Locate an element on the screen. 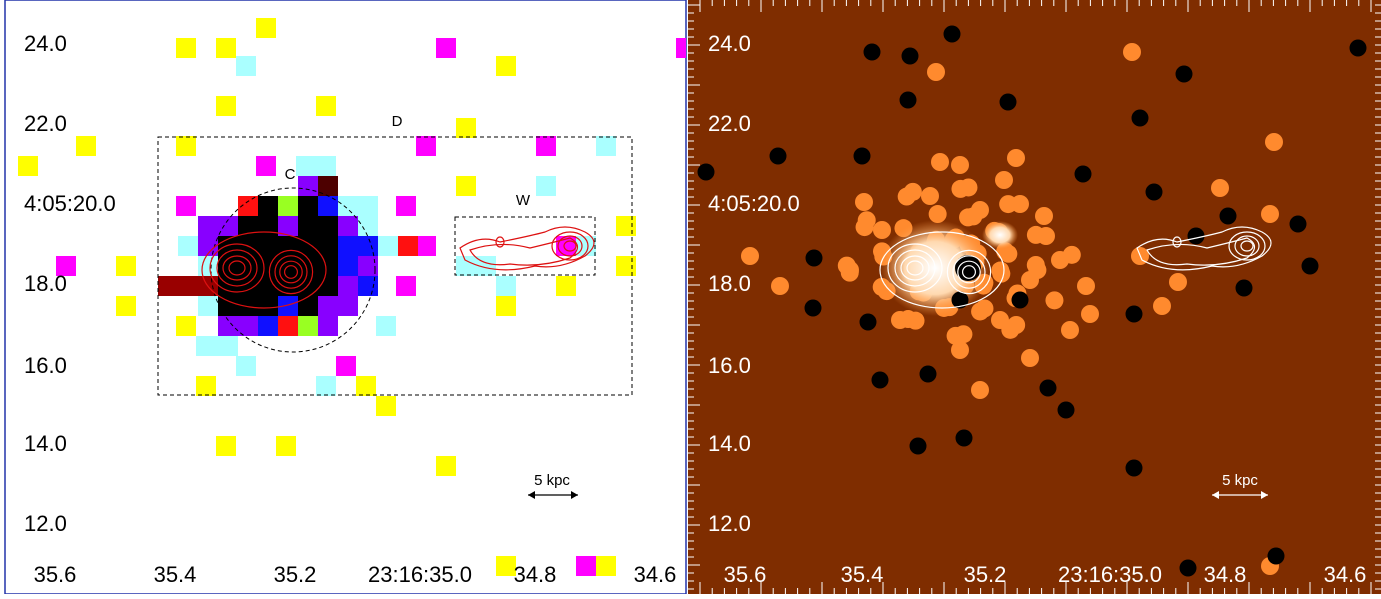  region-label: D is located at coordinates (397, 121).